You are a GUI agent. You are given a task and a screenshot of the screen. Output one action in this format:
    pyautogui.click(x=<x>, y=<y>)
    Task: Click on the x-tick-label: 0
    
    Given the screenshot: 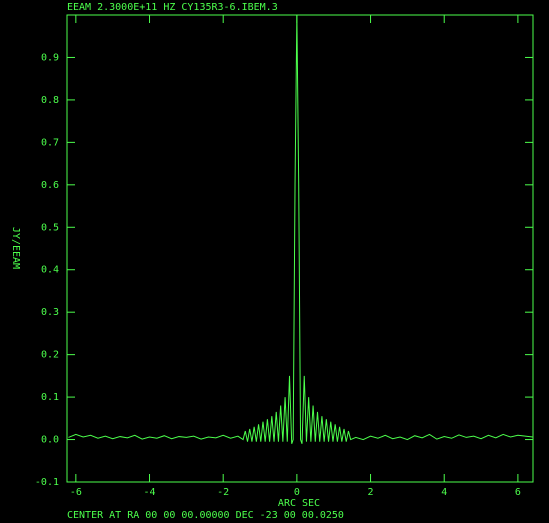 What is the action you would take?
    pyautogui.click(x=297, y=492)
    